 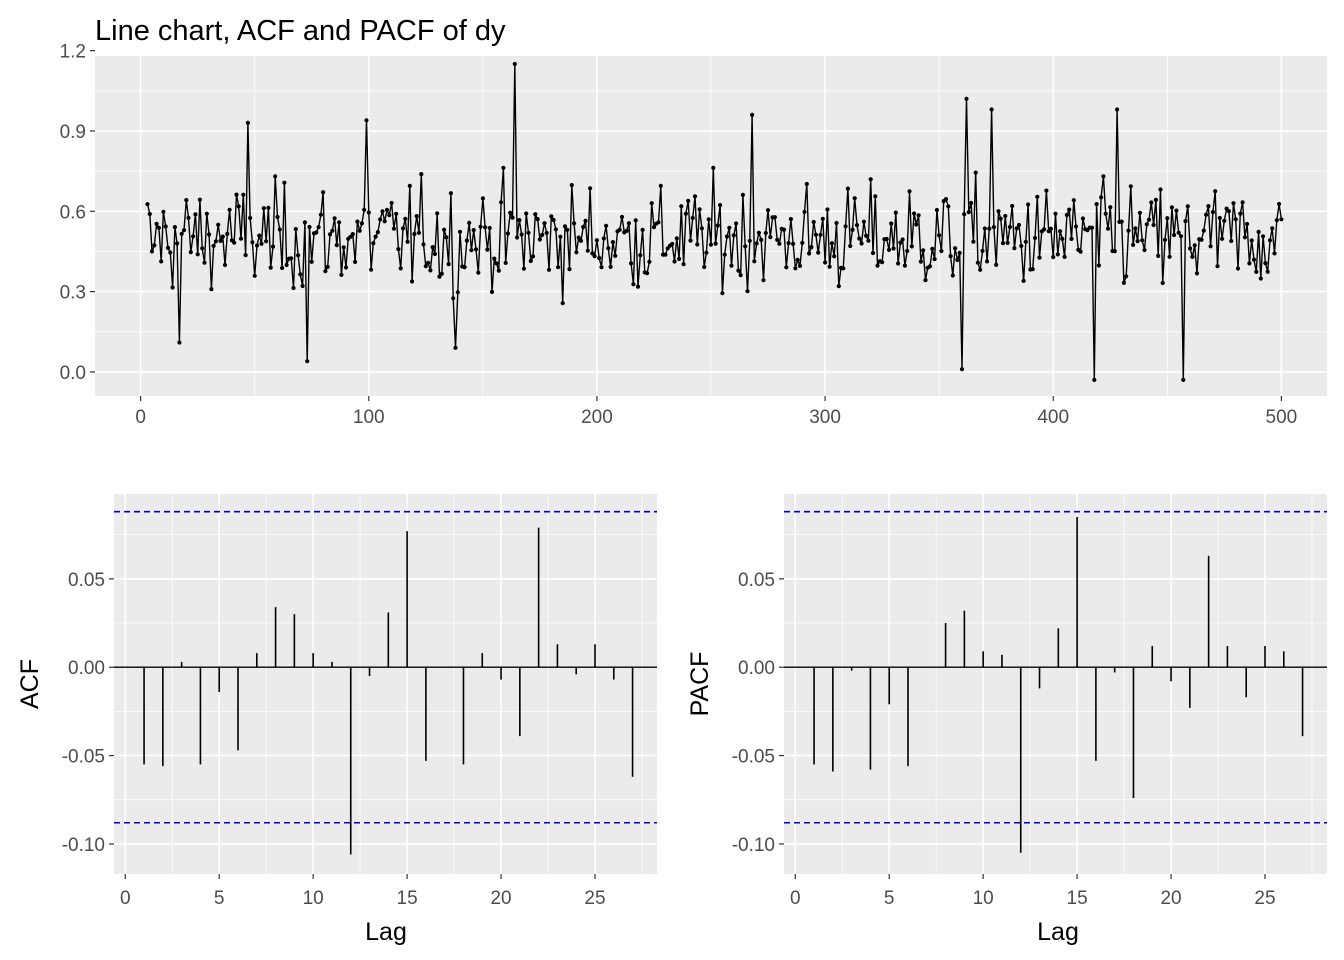 I want to click on line-y-tick-label: 1.2, so click(x=73, y=52).